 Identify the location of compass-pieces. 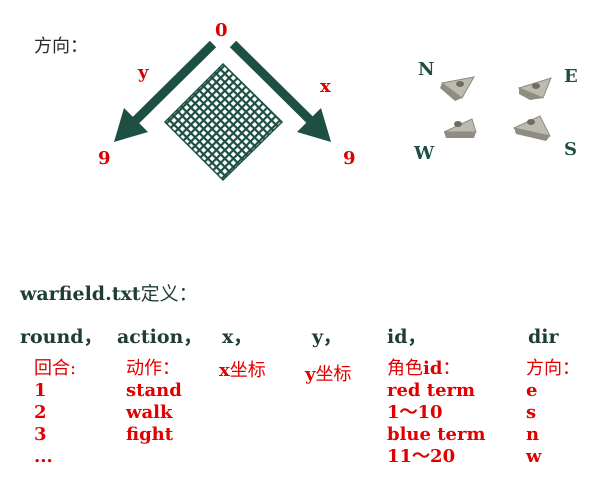
(496, 108).